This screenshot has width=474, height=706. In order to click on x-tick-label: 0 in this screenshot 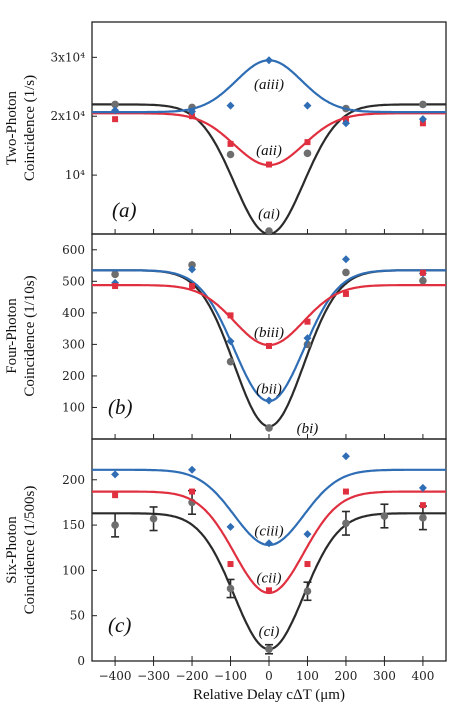, I will do `click(269, 676)`.